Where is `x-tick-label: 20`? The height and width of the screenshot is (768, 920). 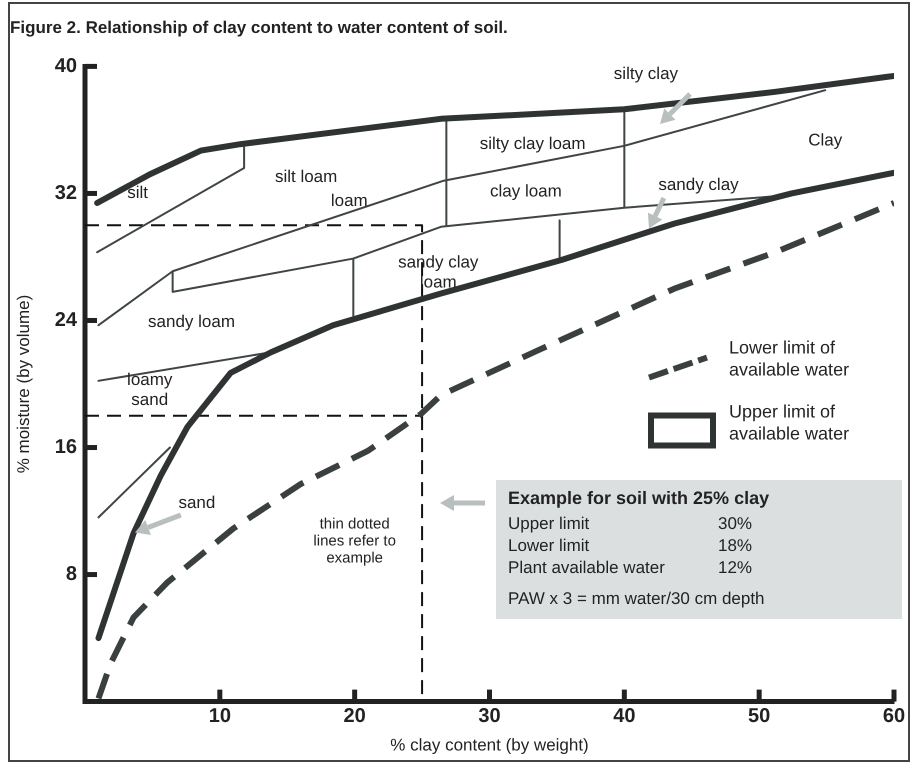
x-tick-label: 20 is located at coordinates (355, 716).